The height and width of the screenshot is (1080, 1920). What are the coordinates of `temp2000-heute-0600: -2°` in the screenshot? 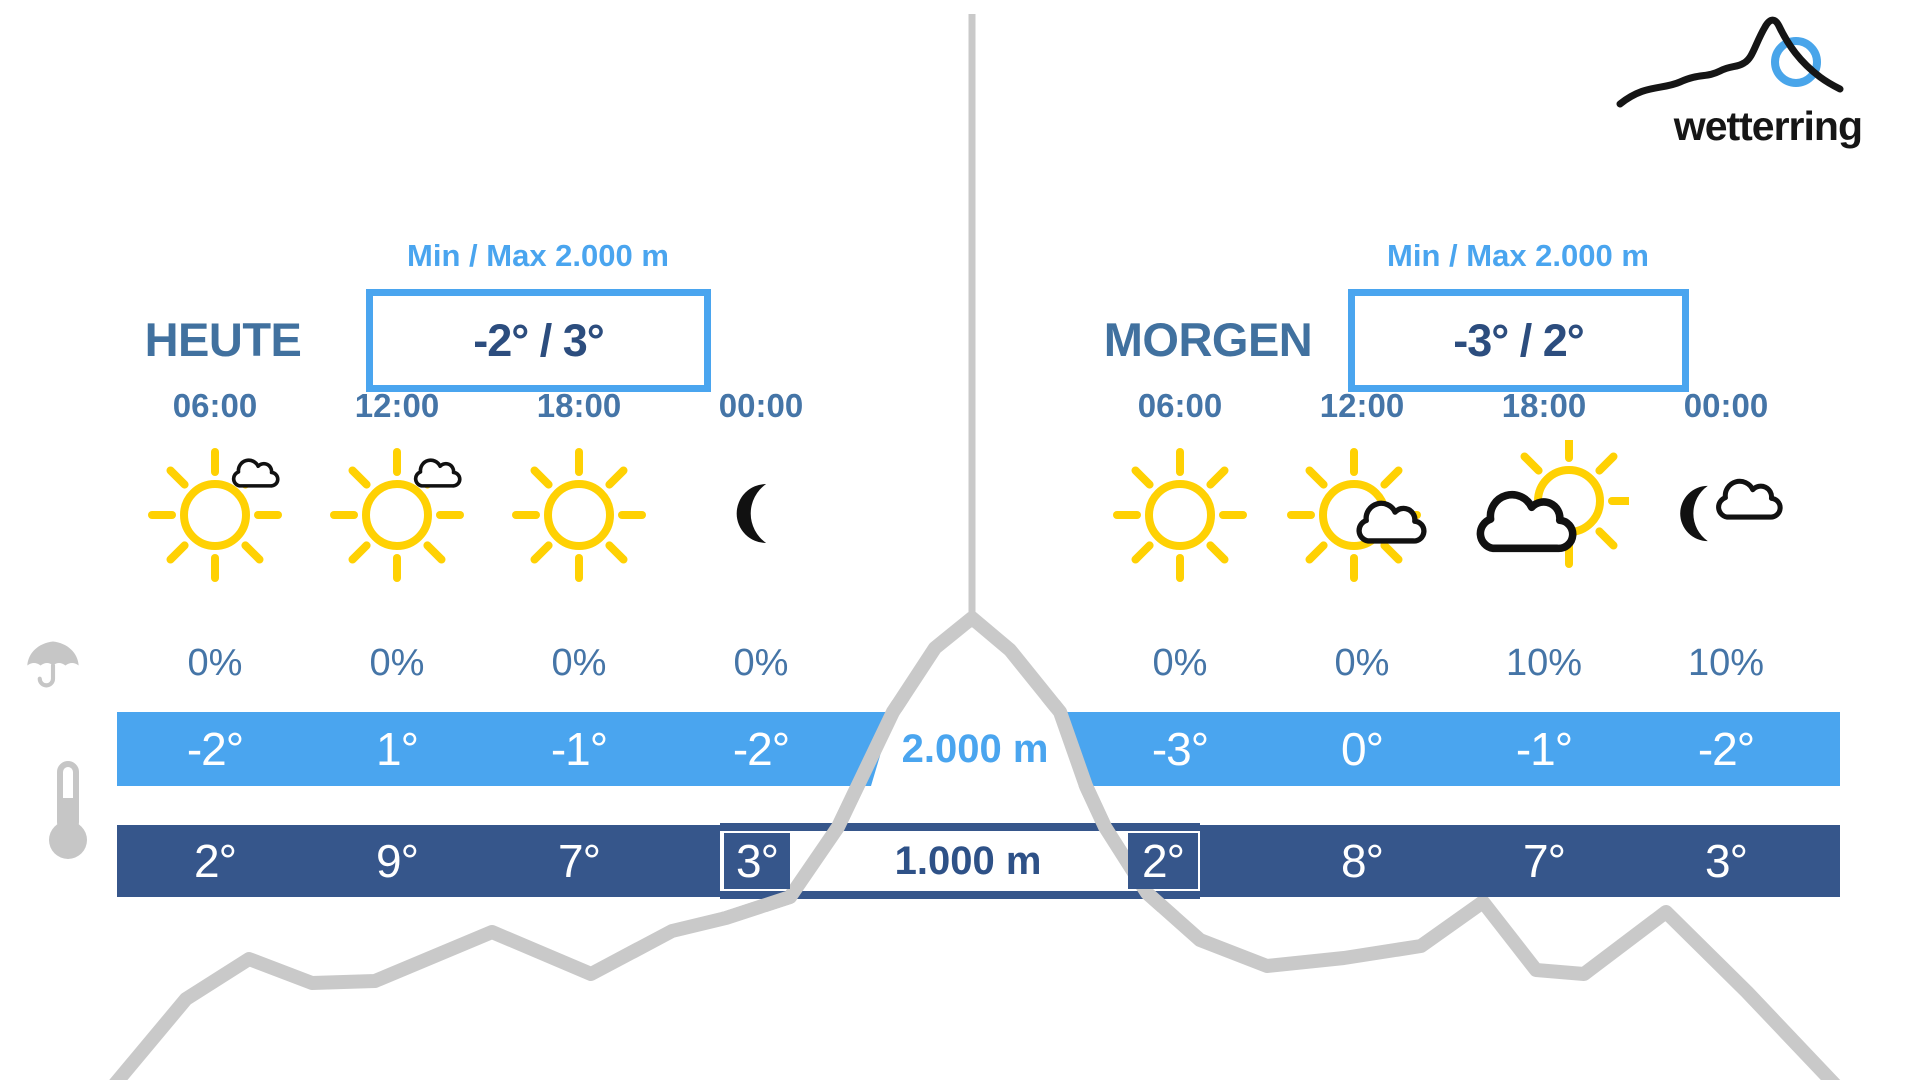 It's located at (215, 749).